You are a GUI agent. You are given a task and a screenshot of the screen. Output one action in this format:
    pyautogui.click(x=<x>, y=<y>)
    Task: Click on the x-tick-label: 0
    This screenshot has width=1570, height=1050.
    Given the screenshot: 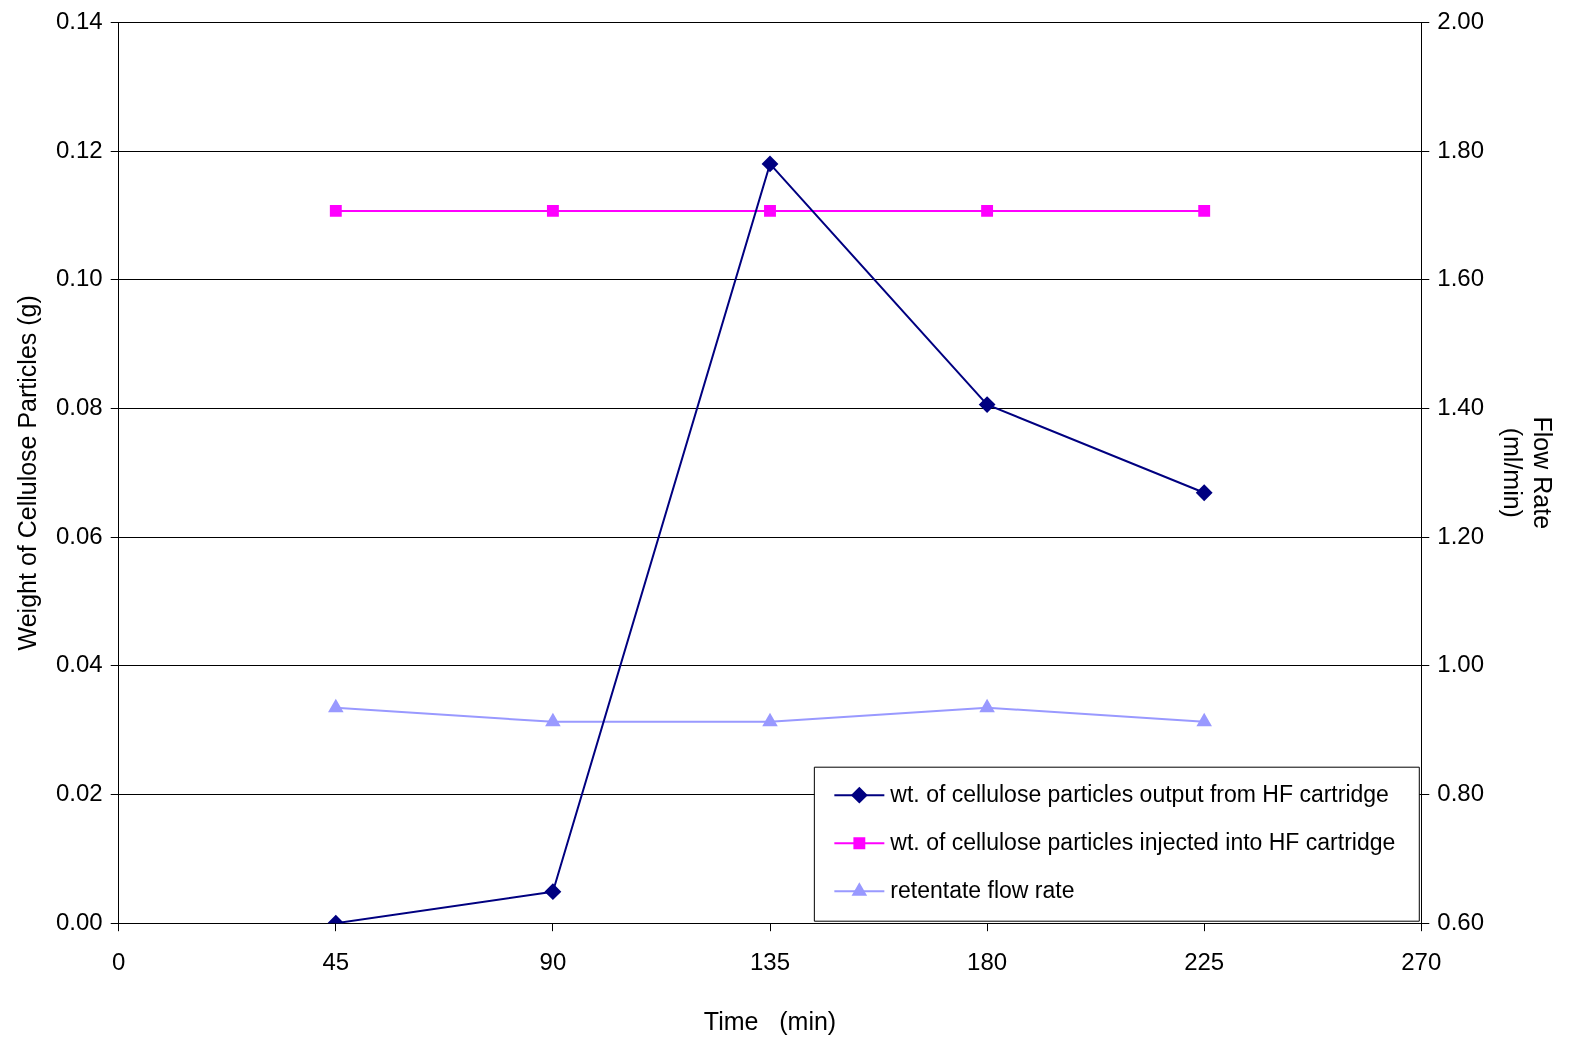 What is the action you would take?
    pyautogui.click(x=119, y=962)
    